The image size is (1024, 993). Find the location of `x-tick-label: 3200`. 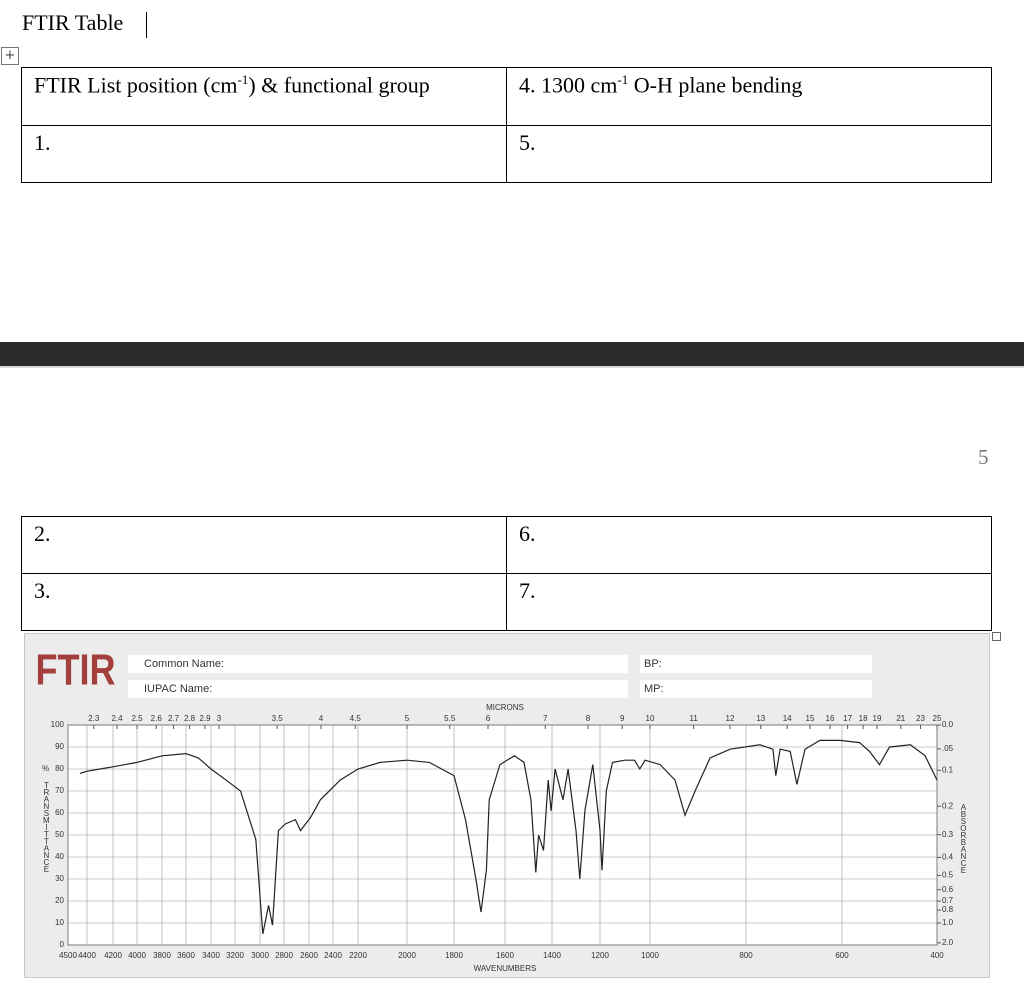

x-tick-label: 3200 is located at coordinates (235, 955).